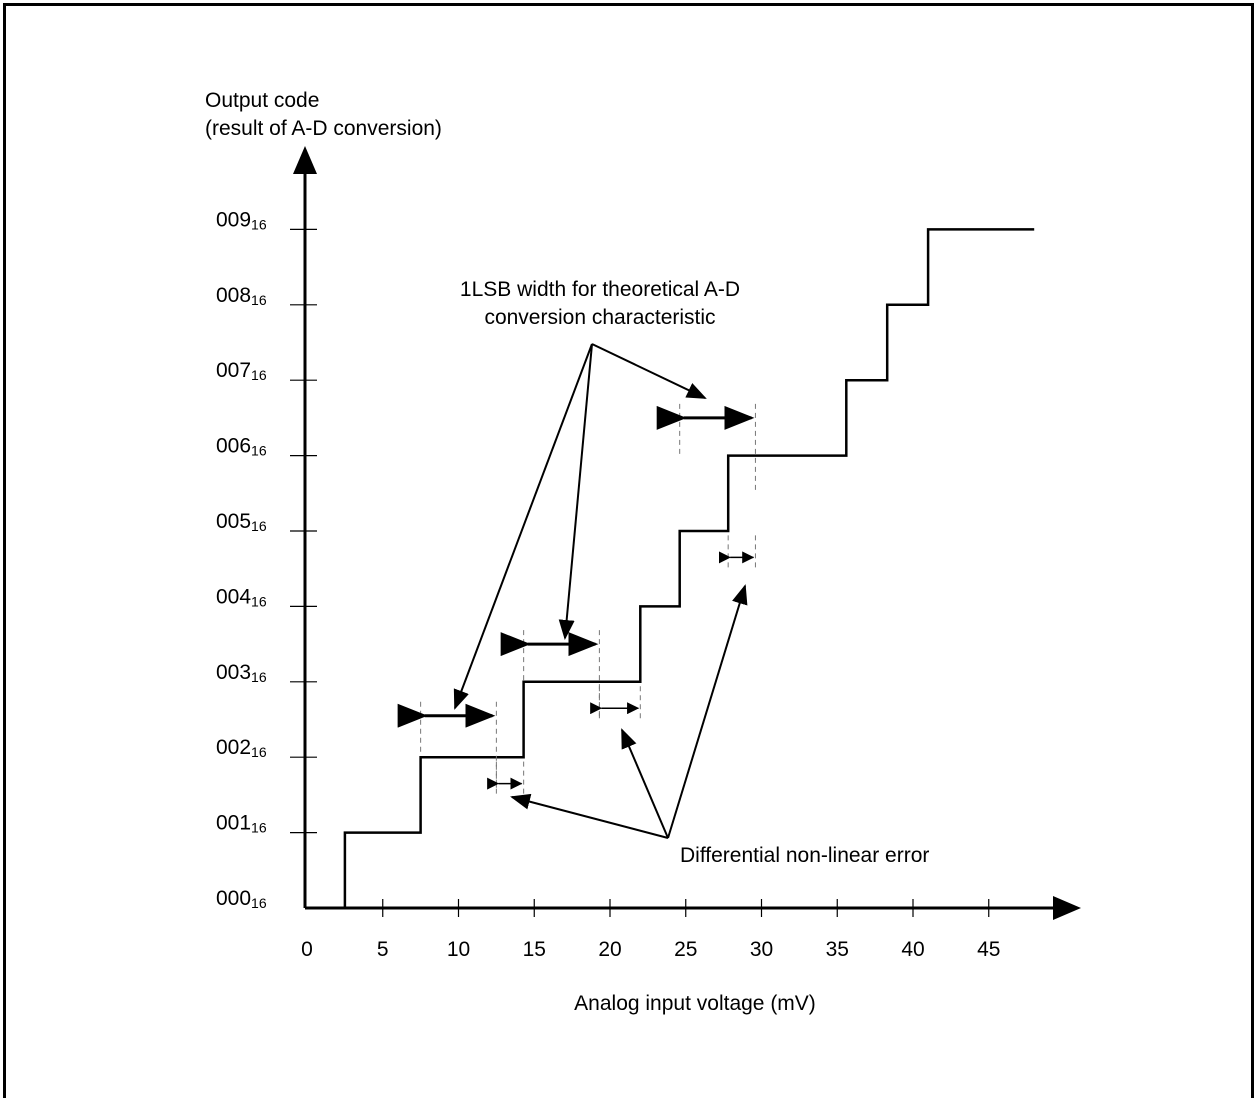  Describe the element at coordinates (534, 949) in the screenshot. I see `x-tick-label: 15` at that location.